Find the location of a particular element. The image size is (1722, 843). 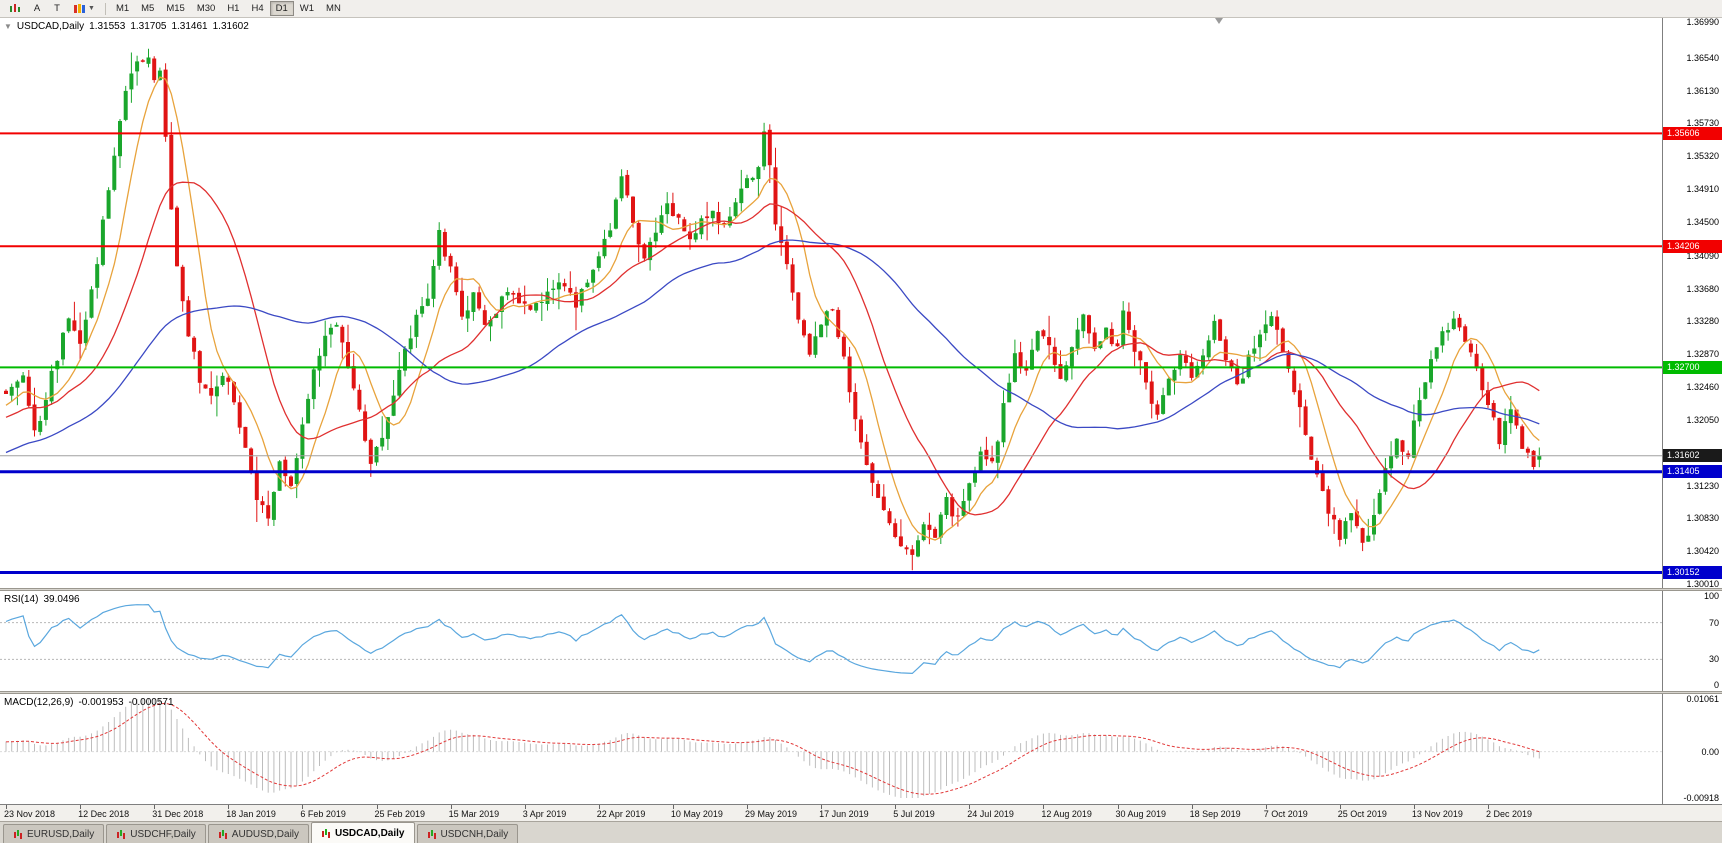

chart-tab-usdchf: USDCHF,Daily is located at coordinates (156, 833).